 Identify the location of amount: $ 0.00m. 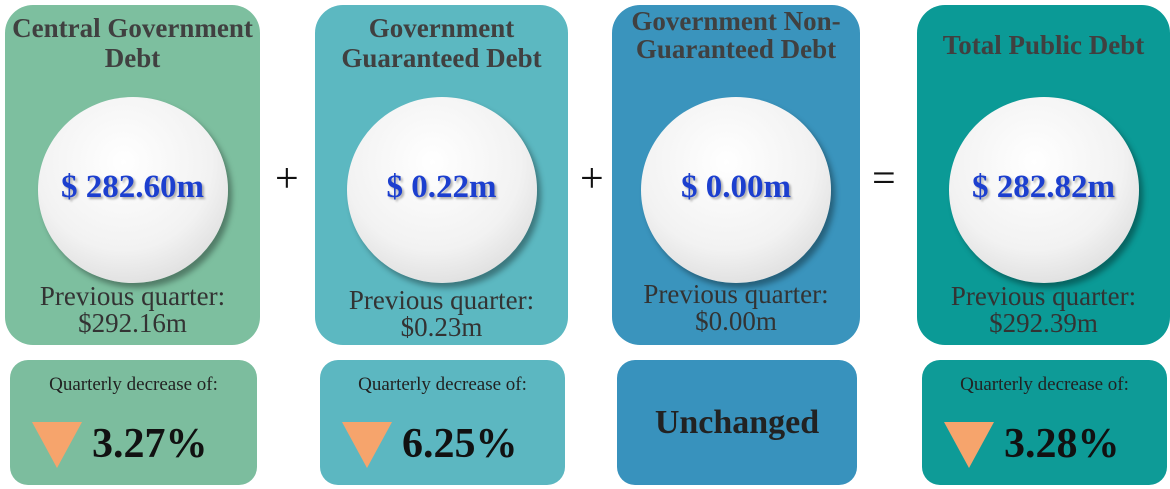
(736, 187).